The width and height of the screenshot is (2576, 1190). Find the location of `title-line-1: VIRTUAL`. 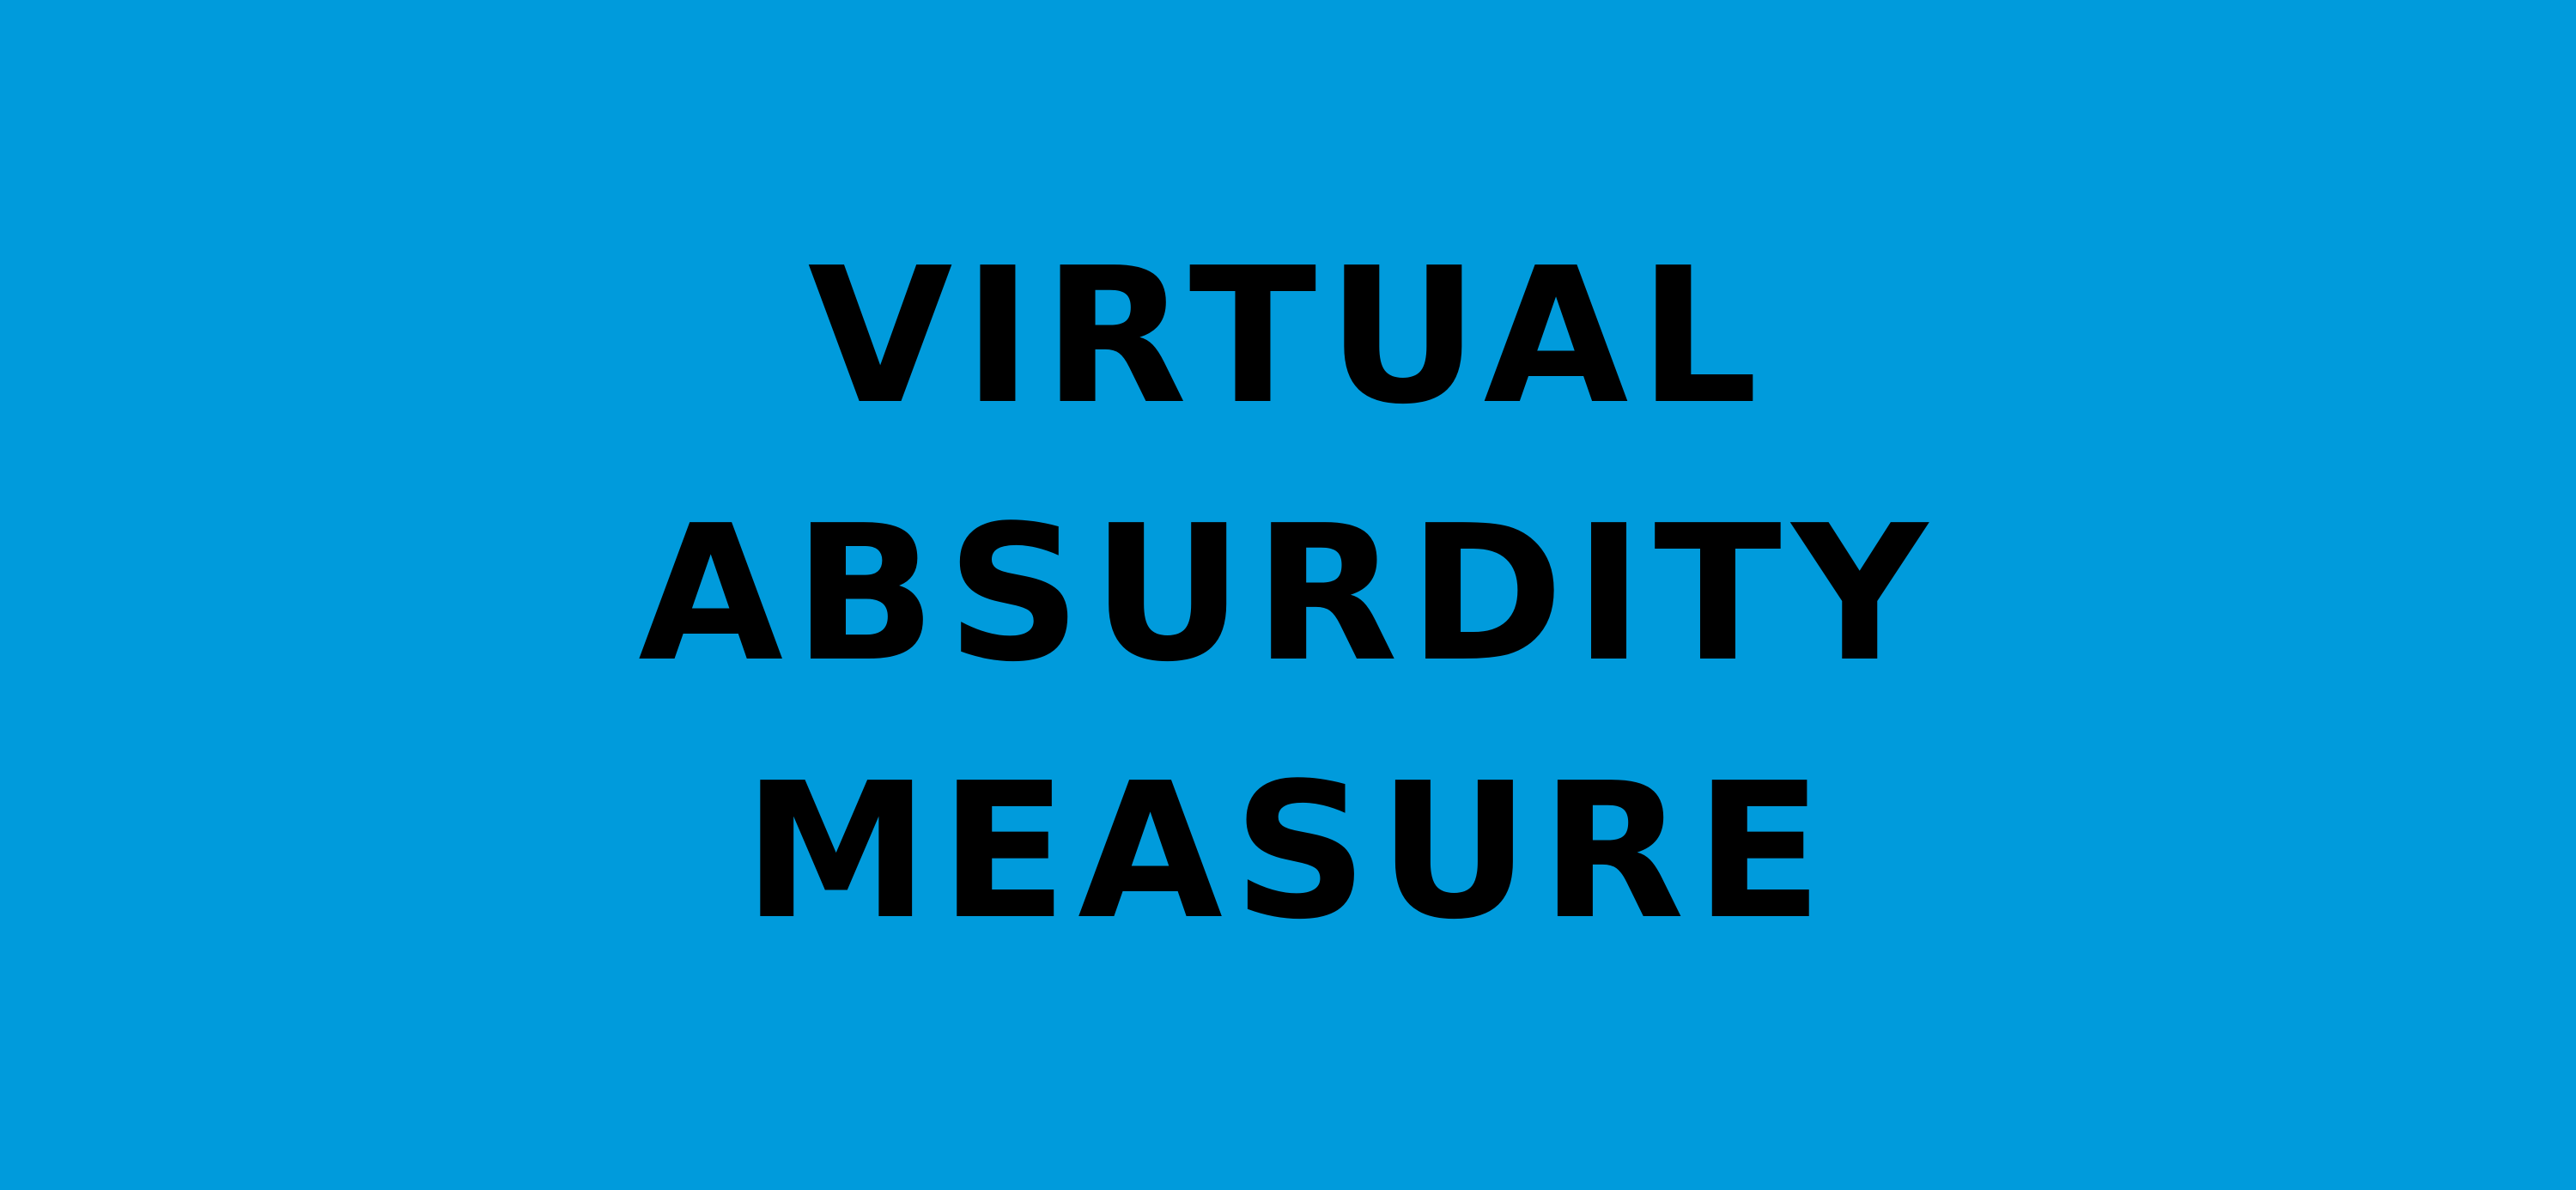

title-line-1: VIRTUAL is located at coordinates (1288, 337).